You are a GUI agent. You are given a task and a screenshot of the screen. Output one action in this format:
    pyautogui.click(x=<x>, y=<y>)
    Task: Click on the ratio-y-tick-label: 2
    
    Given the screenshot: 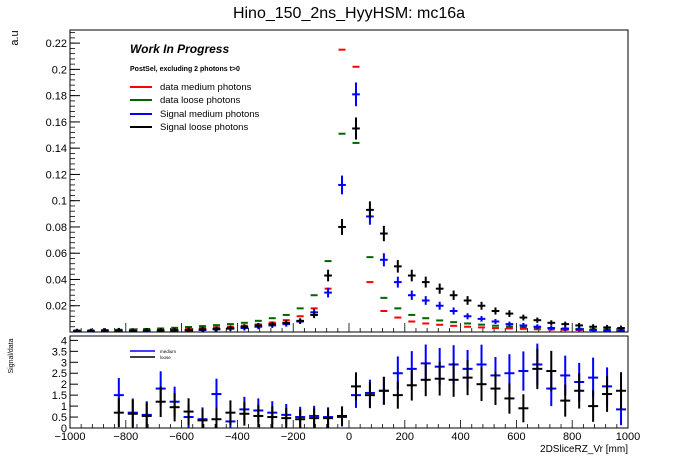 What is the action you would take?
    pyautogui.click(x=64, y=385)
    